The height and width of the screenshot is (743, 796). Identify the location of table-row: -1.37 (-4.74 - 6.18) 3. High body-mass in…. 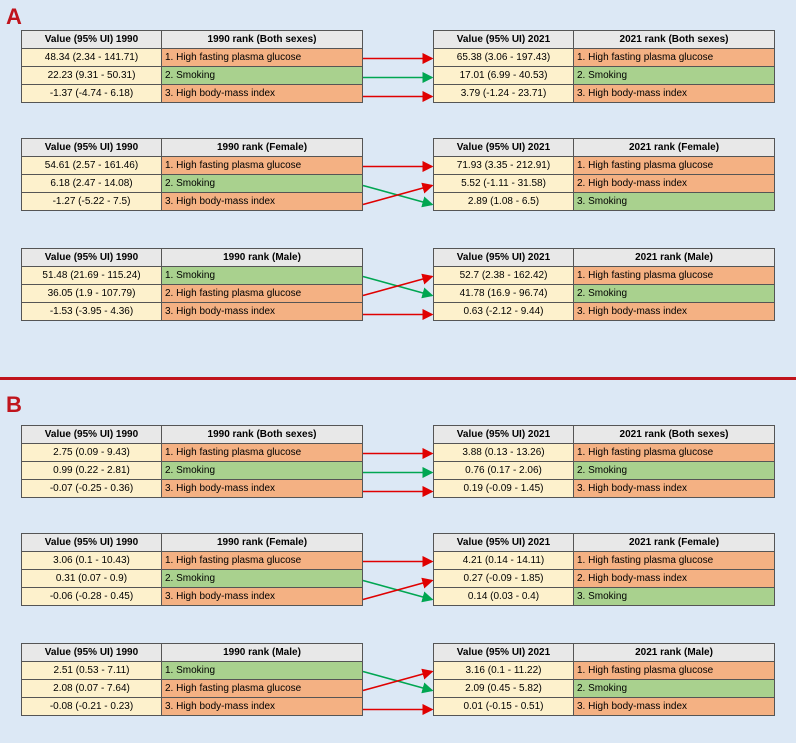
(192, 93).